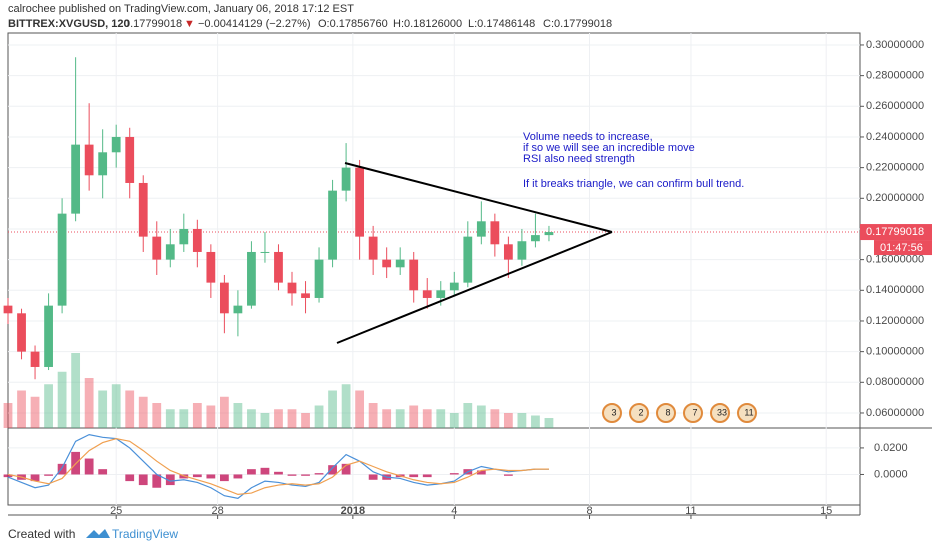  Describe the element at coordinates (474, 287) in the screenshot. I see `trendline-lower` at that location.